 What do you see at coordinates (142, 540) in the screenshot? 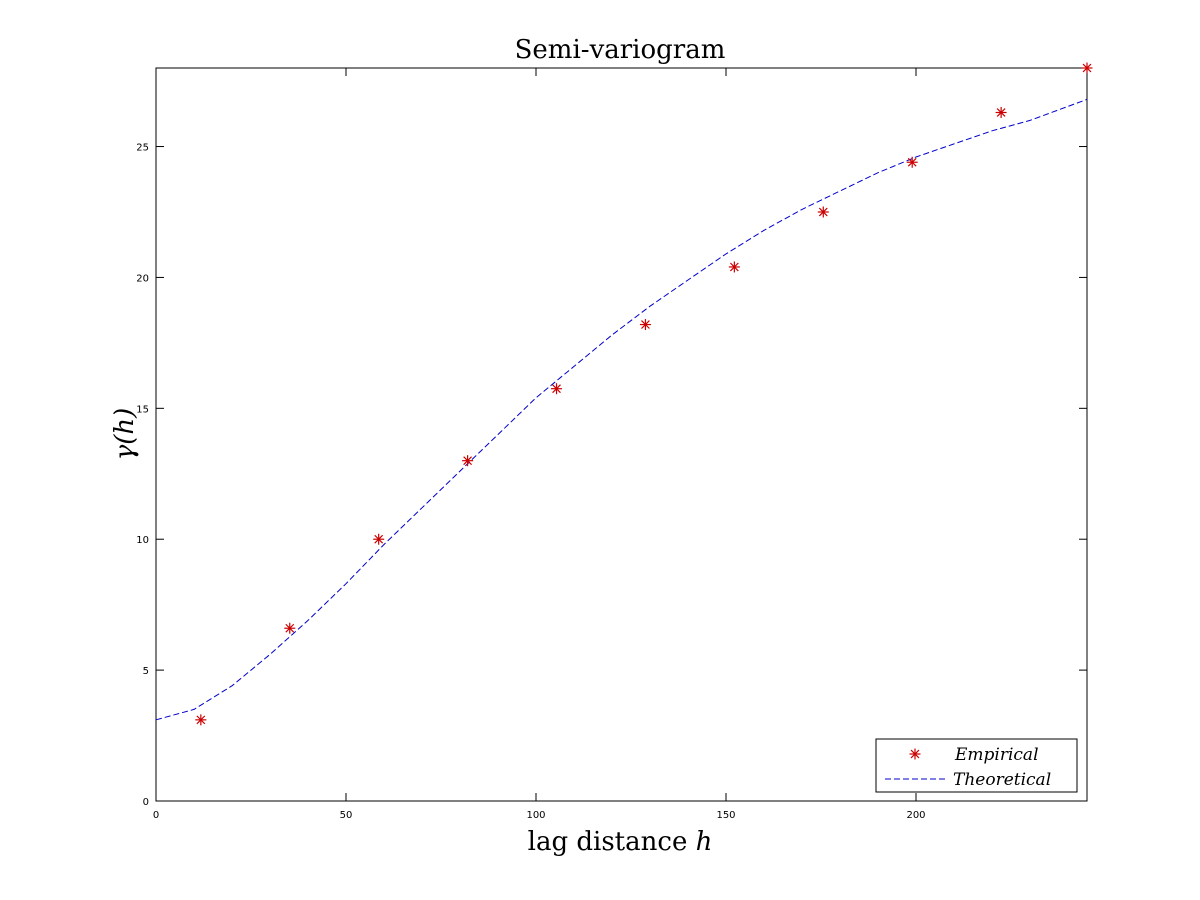
I see `y-tick-label: 10` at bounding box center [142, 540].